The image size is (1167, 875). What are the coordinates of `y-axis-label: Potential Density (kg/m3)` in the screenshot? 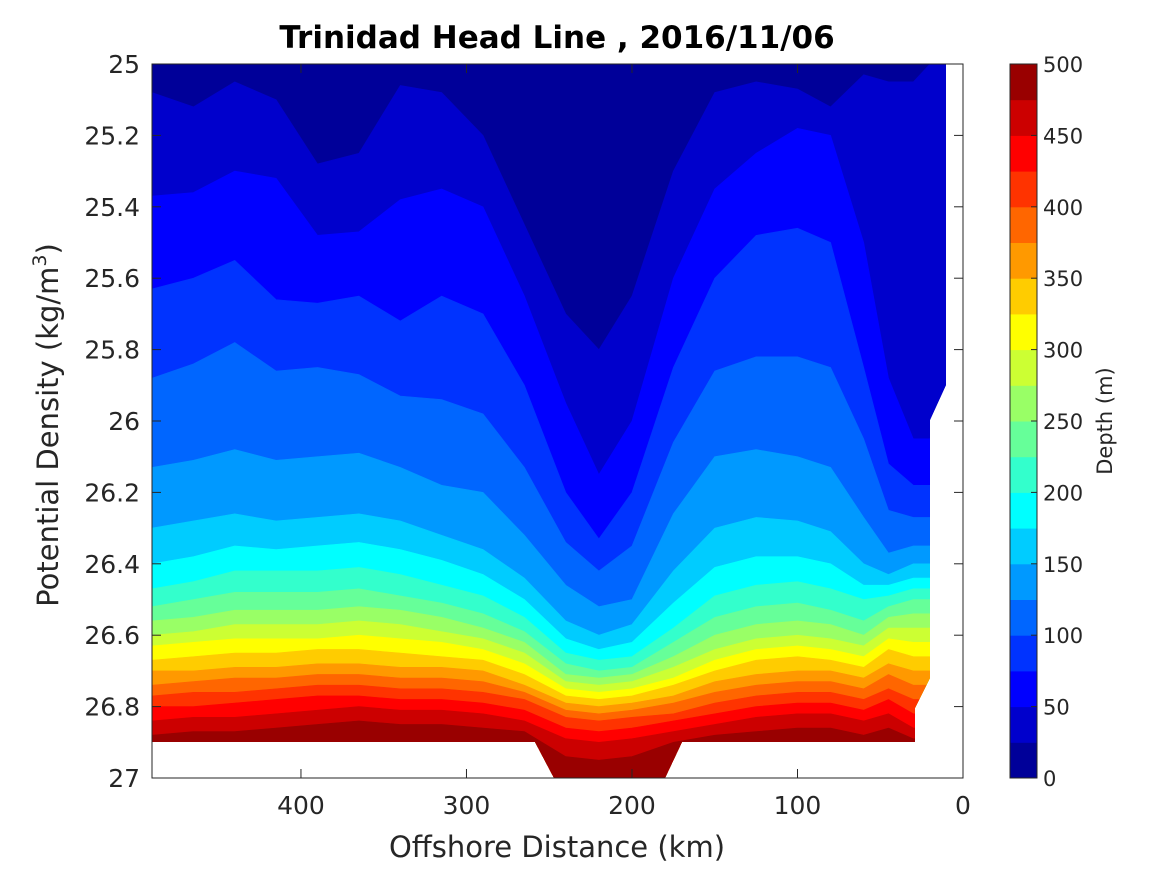 It's located at (47, 425).